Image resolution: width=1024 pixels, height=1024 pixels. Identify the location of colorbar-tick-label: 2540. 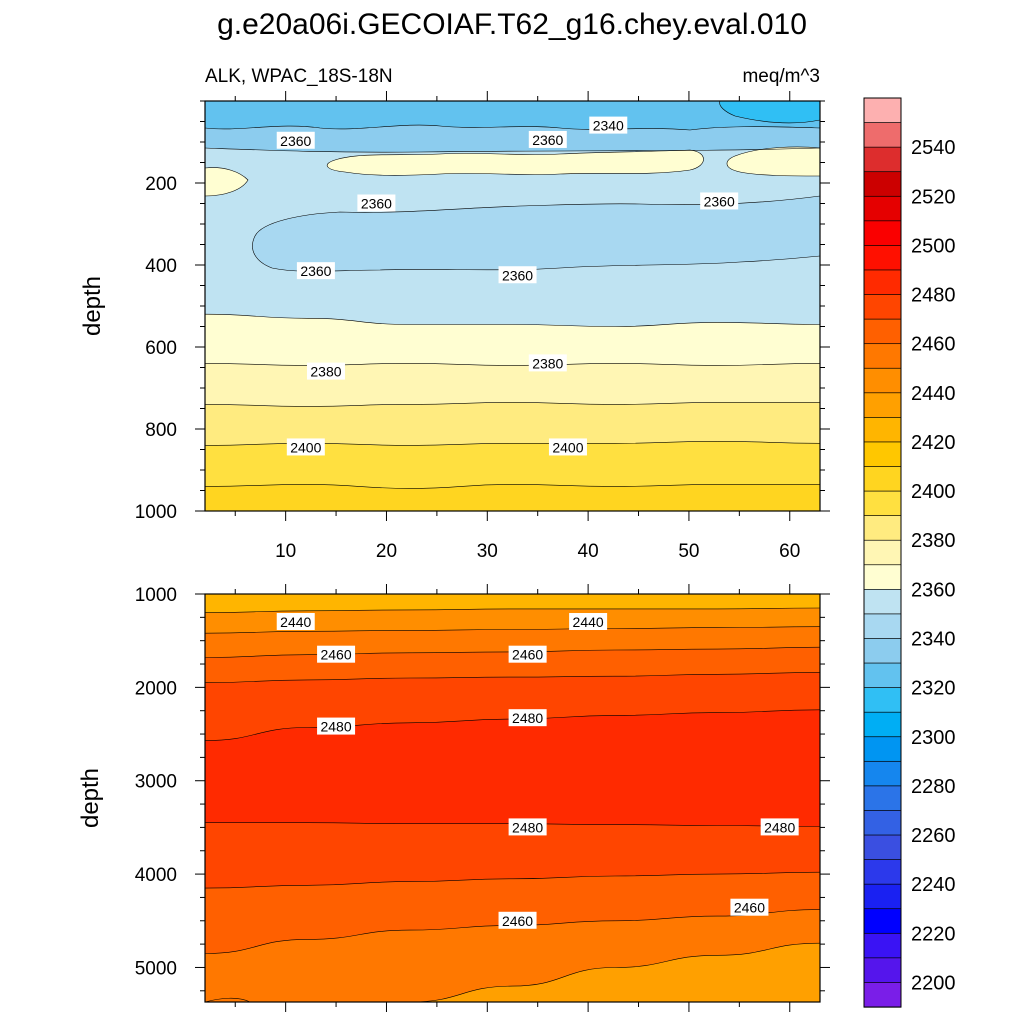
(933, 148).